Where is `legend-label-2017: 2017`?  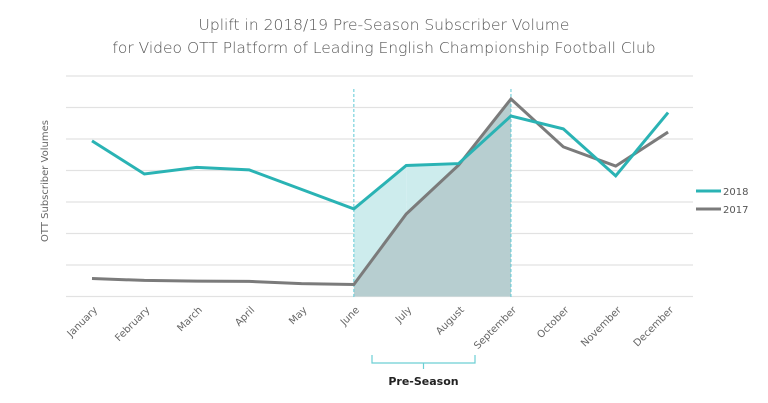 legend-label-2017: 2017 is located at coordinates (735, 210).